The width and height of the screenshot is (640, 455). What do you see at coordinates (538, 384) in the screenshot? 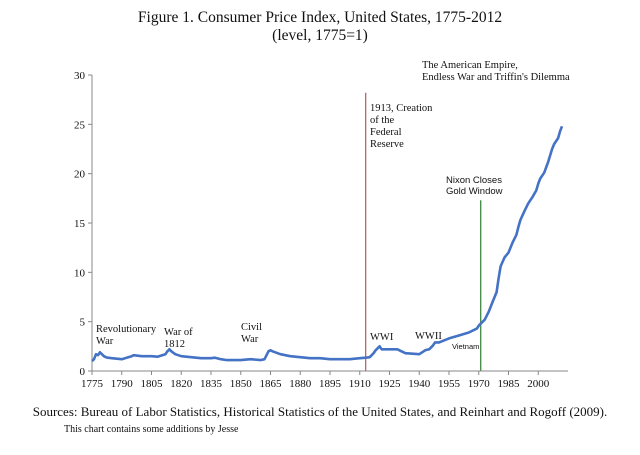
I see `x-tick-label: 2000` at bounding box center [538, 384].